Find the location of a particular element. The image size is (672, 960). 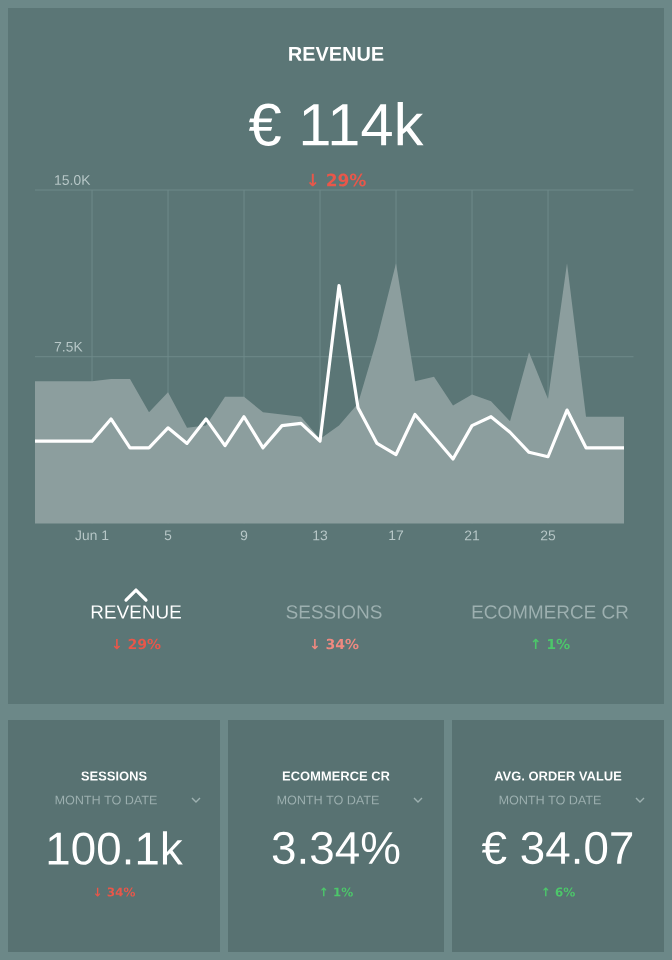

text: REVENUE is located at coordinates (136, 612).